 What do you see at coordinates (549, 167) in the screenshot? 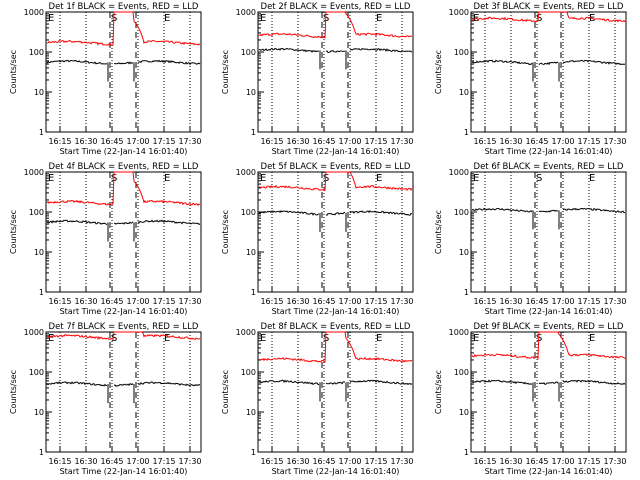
I see `panel-title: Det 6f BLACK = Events, RED = LLD` at bounding box center [549, 167].